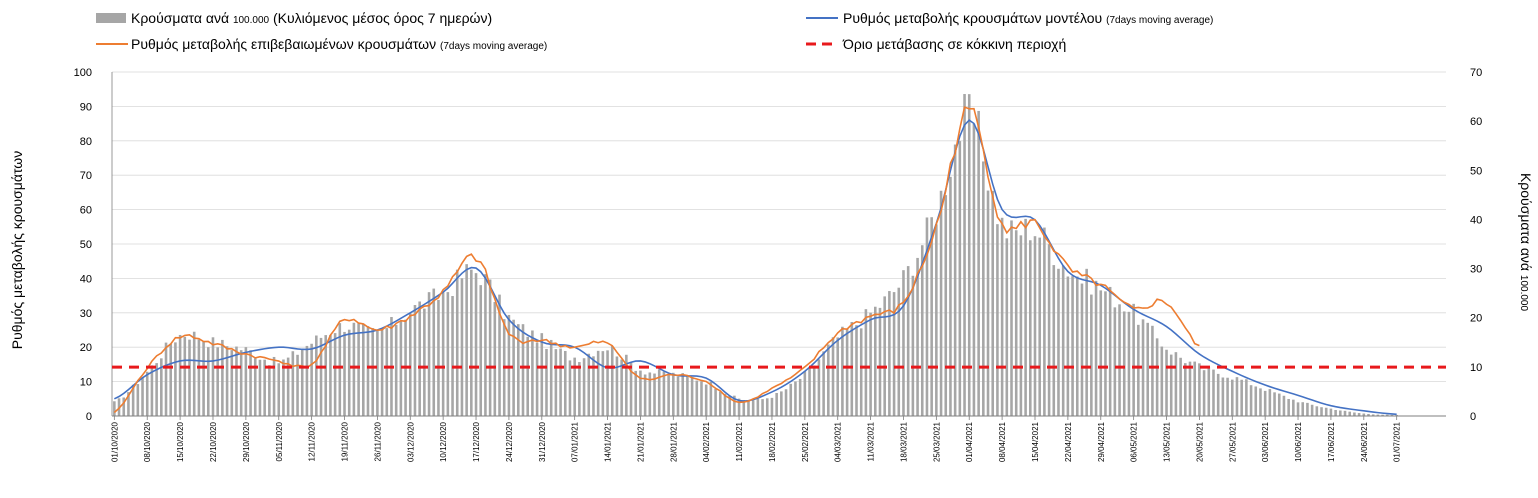 This screenshot has height=498, width=1538. I want to click on legend-swatch-cases, so click(111, 18).